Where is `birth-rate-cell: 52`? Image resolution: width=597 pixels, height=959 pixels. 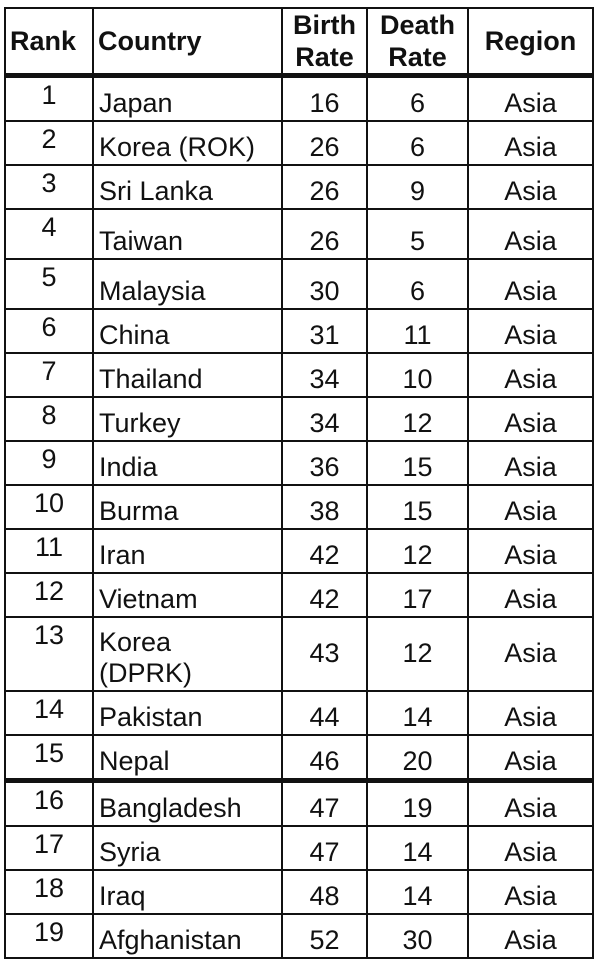
birth-rate-cell: 52 is located at coordinates (324, 936).